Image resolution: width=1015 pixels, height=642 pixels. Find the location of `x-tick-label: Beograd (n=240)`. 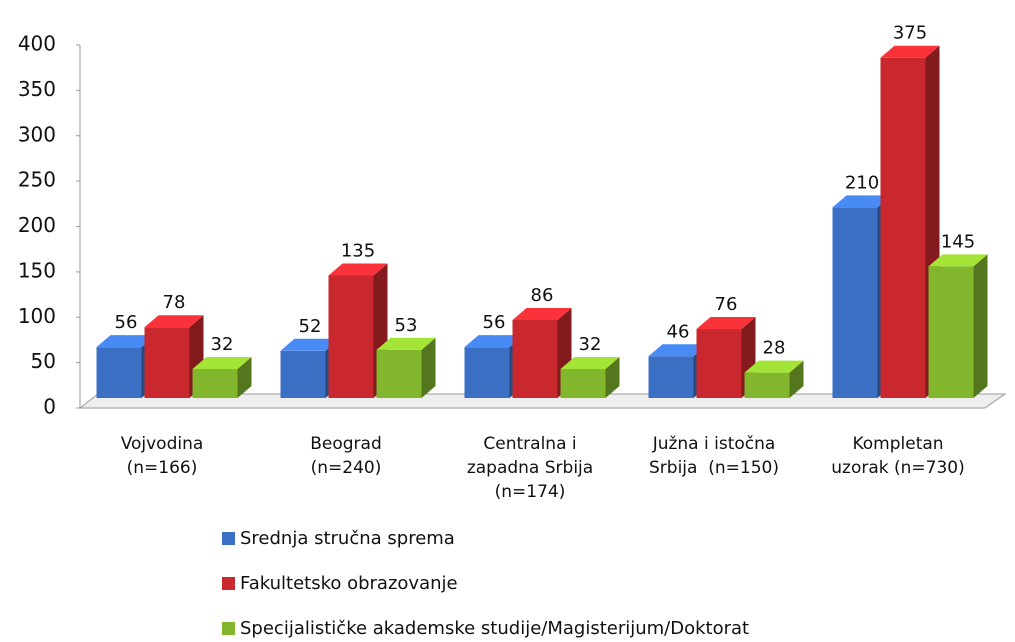

x-tick-label: Beograd (n=240) is located at coordinates (346, 456).